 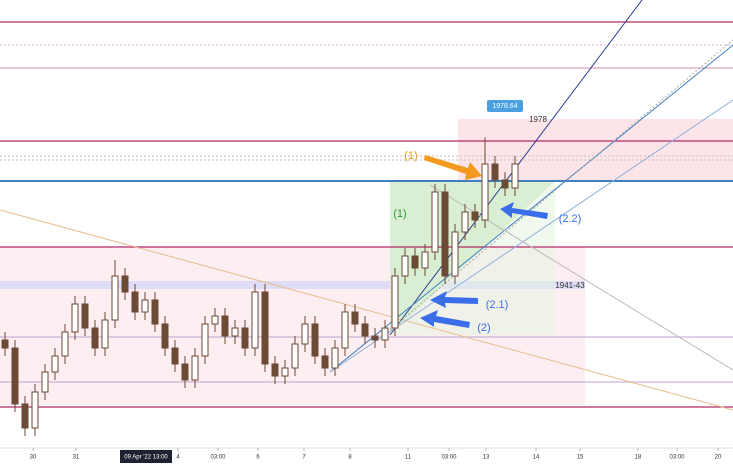 What do you see at coordinates (178, 458) in the screenshot?
I see `x-tick-label: 4` at bounding box center [178, 458].